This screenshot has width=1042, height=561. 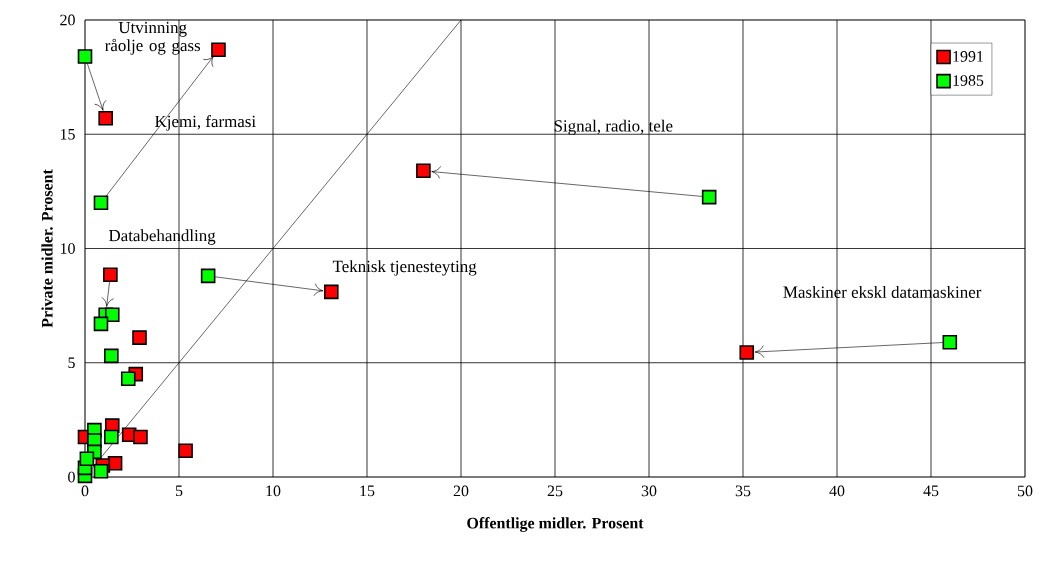 I want to click on x-tick-label: 35, so click(x=743, y=491).